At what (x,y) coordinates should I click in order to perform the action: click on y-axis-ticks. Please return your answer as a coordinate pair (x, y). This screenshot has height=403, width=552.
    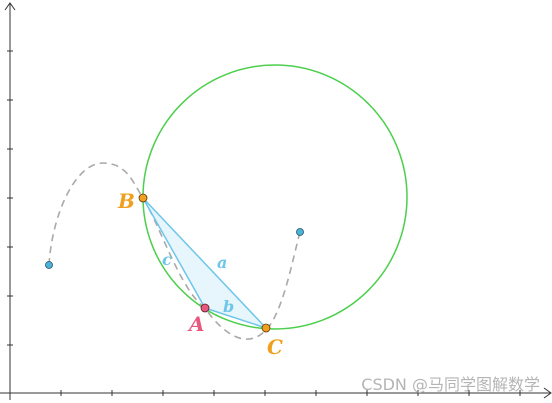
    Looking at the image, I should click on (10, 198).